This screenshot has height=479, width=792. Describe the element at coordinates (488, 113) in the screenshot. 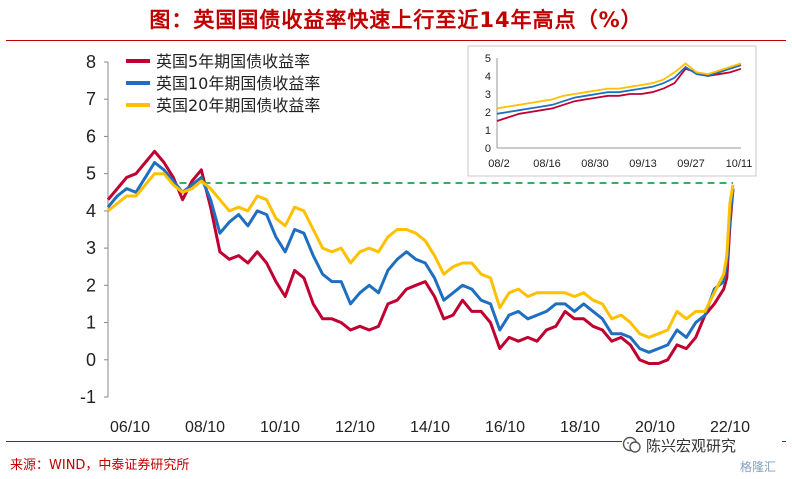

I see `inset-y-tick-label: 2` at that location.